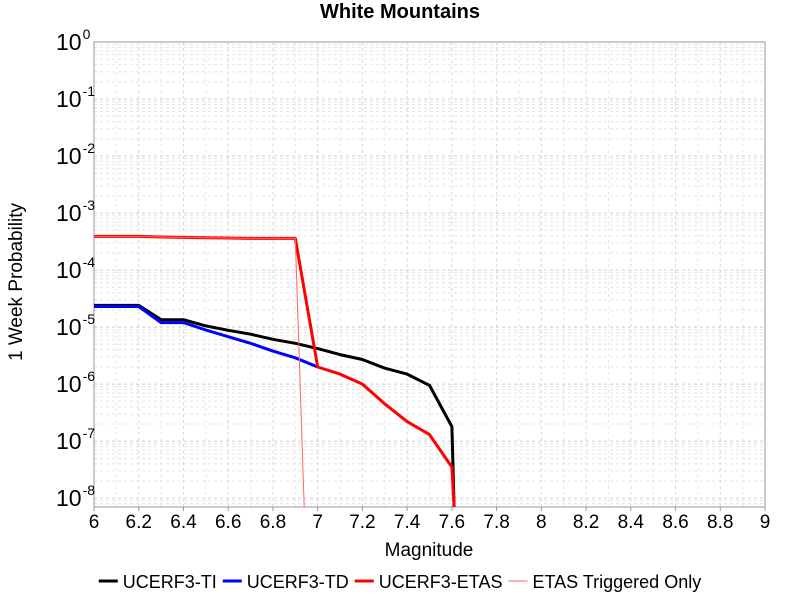 The width and height of the screenshot is (800, 600). I want to click on legend-label: UCERF3-ETAS, so click(441, 582).